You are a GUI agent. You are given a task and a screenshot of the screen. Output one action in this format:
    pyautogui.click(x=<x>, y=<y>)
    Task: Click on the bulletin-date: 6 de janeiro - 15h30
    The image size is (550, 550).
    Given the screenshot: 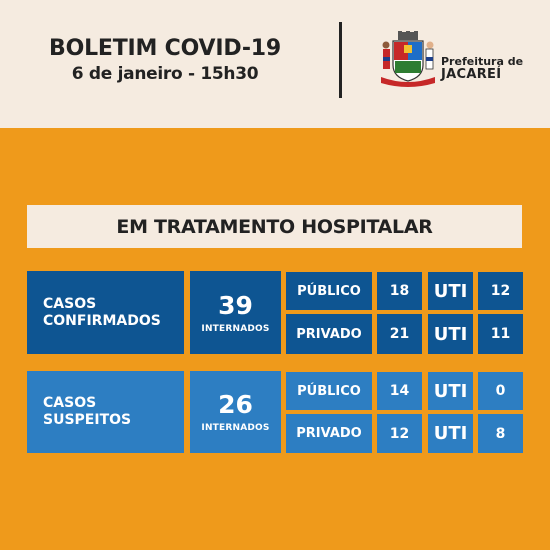 What is the action you would take?
    pyautogui.click(x=165, y=74)
    